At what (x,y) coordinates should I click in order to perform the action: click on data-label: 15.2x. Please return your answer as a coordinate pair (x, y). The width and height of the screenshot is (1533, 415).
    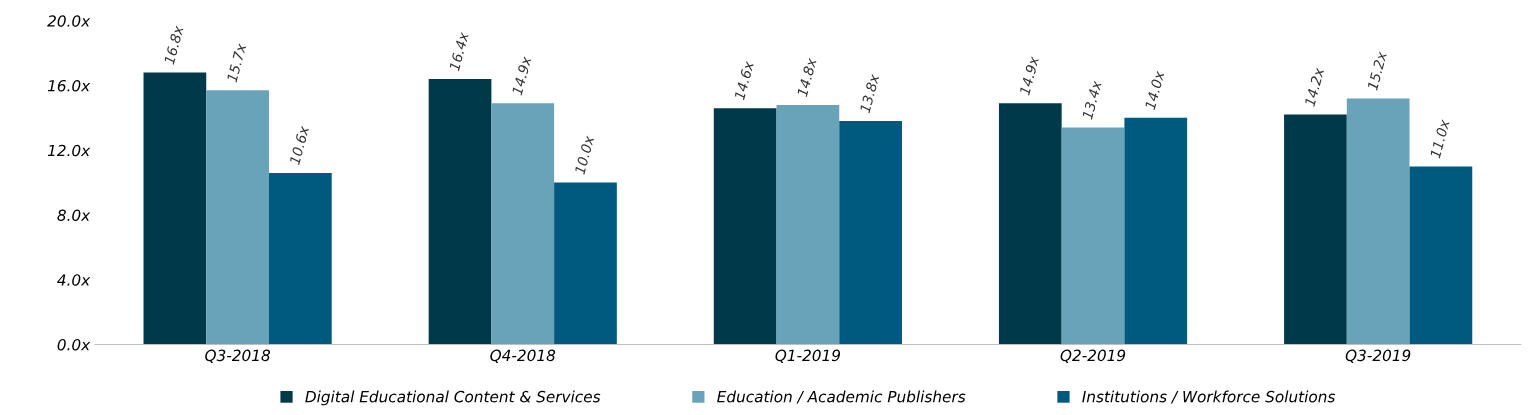
    Looking at the image, I should click on (1377, 70).